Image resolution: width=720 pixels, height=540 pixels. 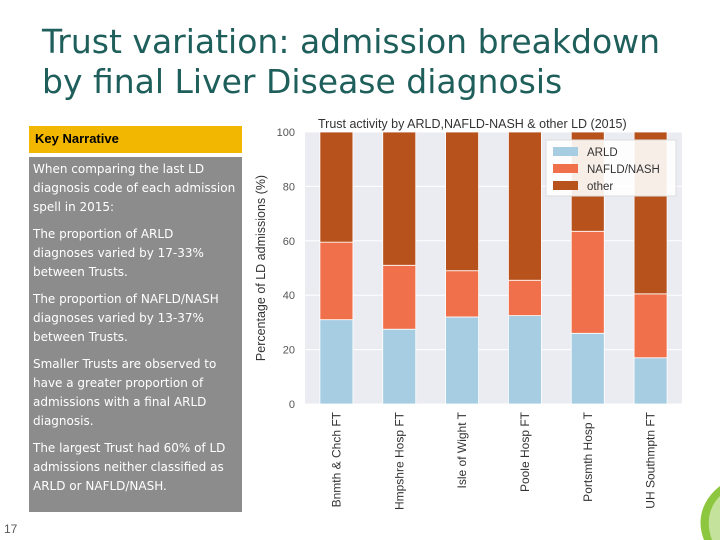 I want to click on y-tick-label: 80, so click(x=289, y=187).